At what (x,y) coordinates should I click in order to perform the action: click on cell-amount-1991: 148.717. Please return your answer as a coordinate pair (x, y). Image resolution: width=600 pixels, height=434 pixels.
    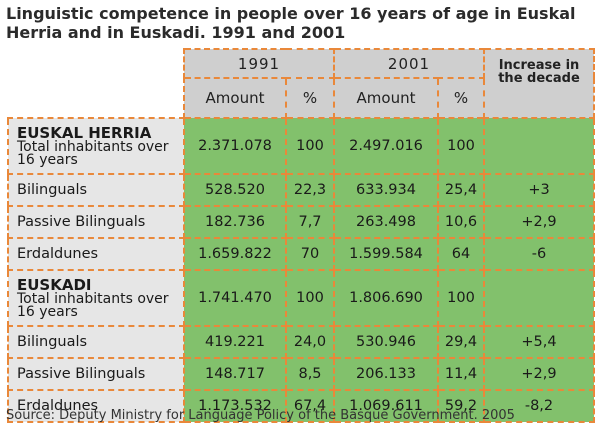
    Looking at the image, I should click on (235, 374).